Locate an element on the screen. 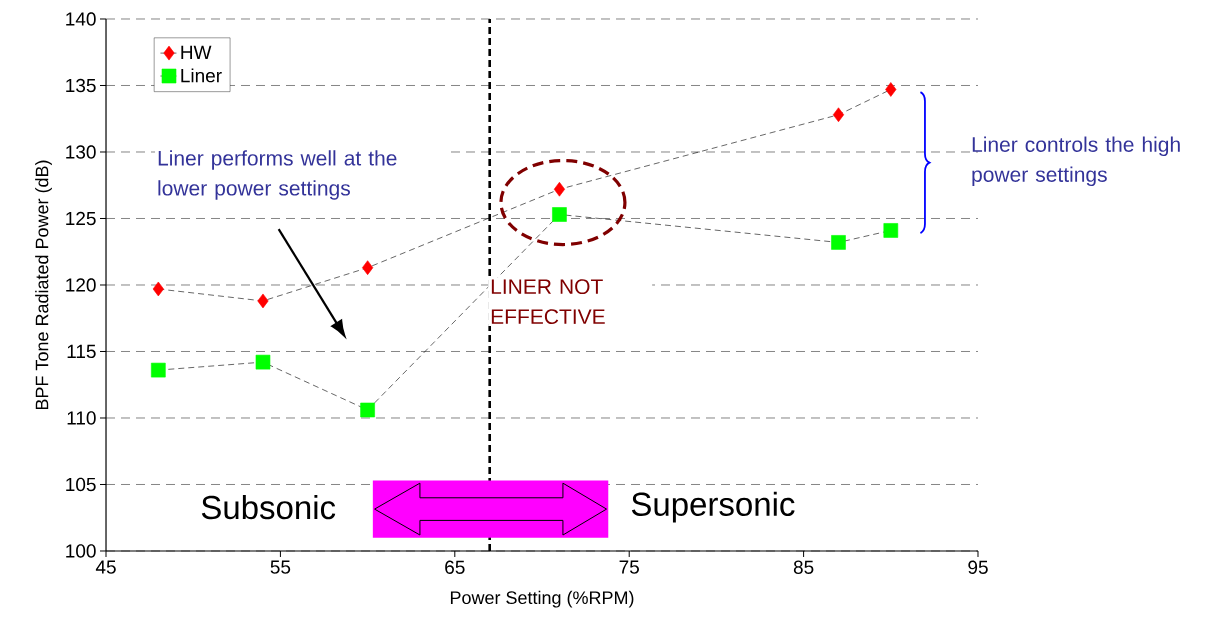  y-tick-label: 140 is located at coordinates (81, 19).